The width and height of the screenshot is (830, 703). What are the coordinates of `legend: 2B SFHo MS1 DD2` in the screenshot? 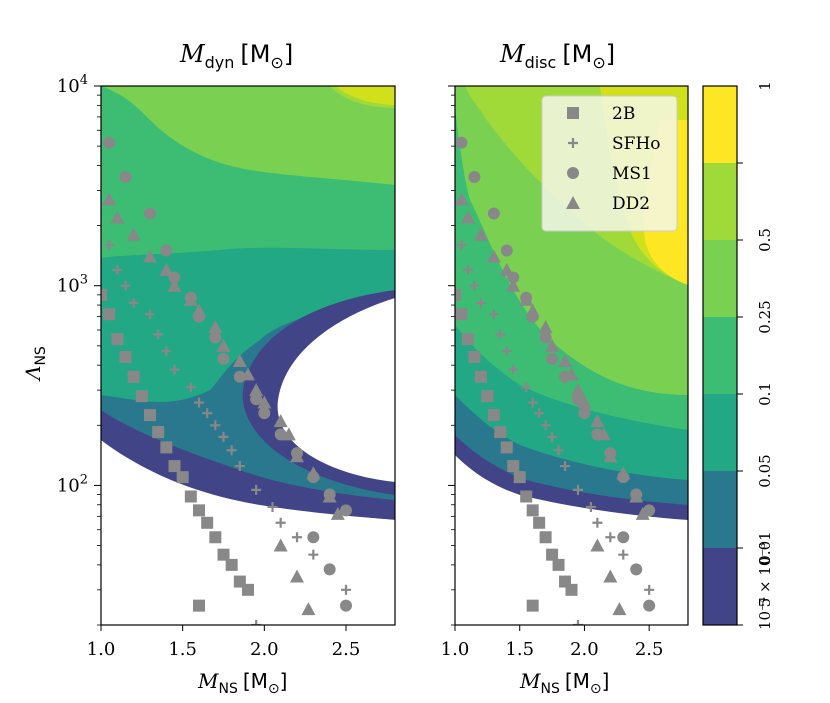 It's located at (609, 163).